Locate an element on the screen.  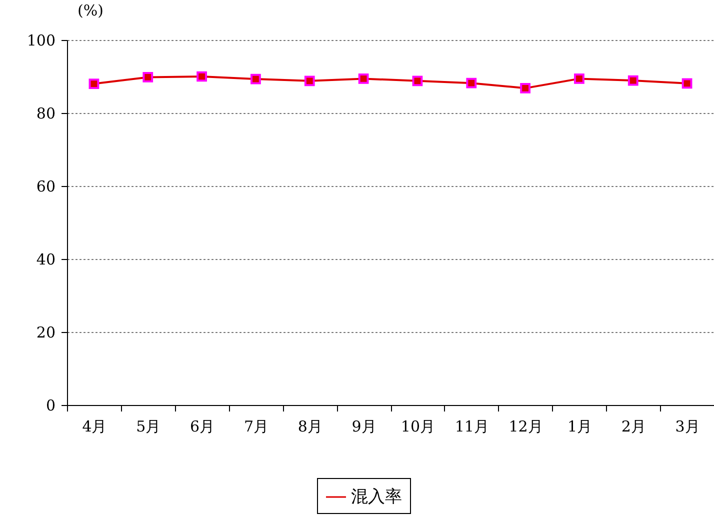
x-tick-label: 11月 is located at coordinates (471, 427).